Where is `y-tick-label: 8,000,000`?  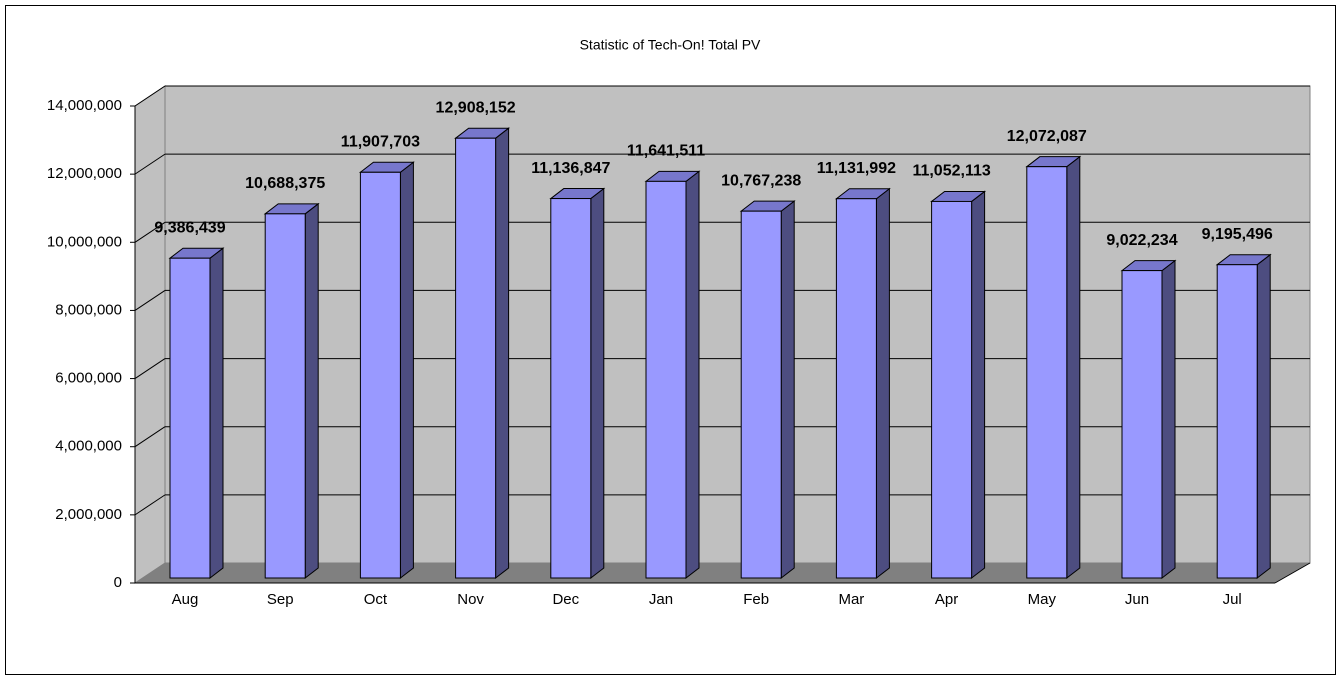
y-tick-label: 8,000,000 is located at coordinates (88, 309).